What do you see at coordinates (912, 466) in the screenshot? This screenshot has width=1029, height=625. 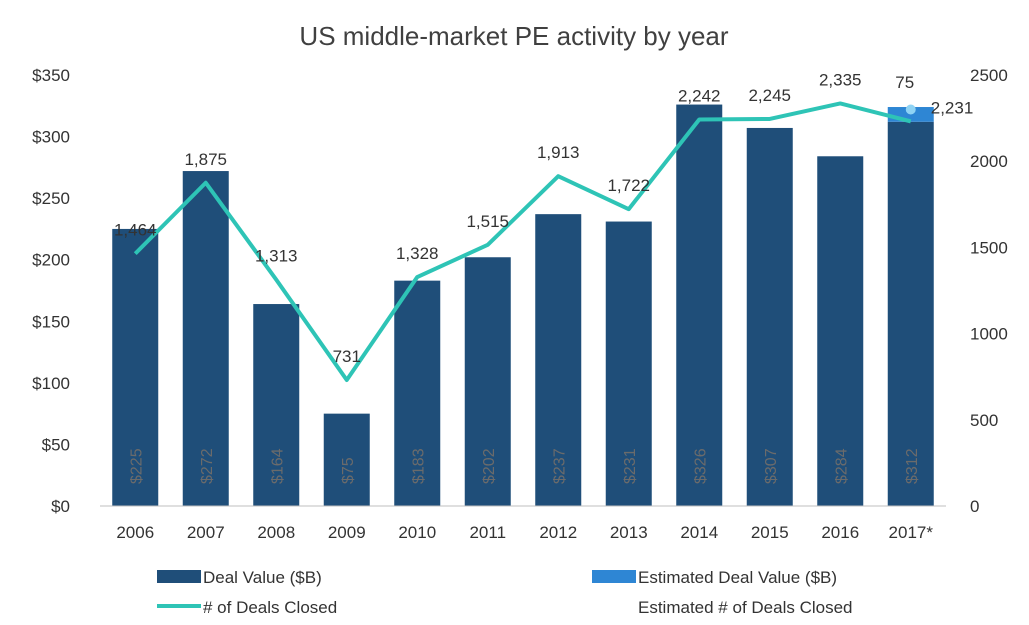 I see `bar-value-label: $312` at bounding box center [912, 466].